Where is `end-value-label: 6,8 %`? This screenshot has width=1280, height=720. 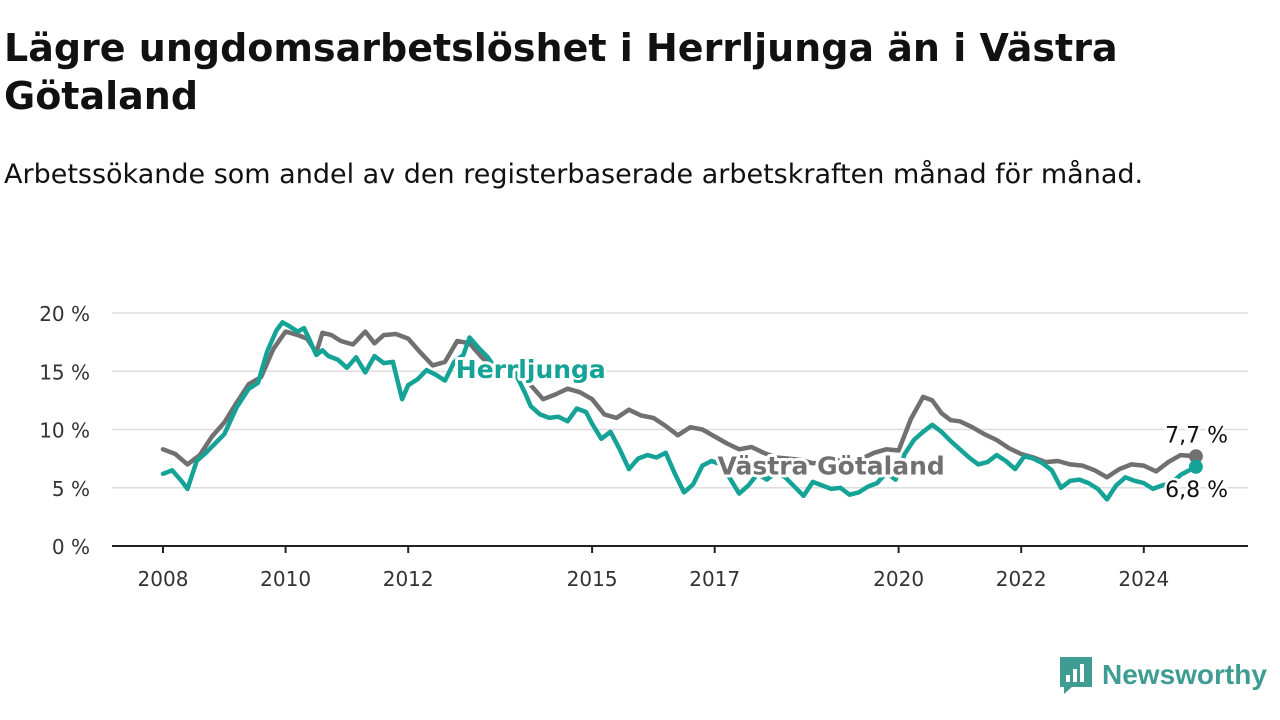
end-value-label: 6,8 % is located at coordinates (1196, 490).